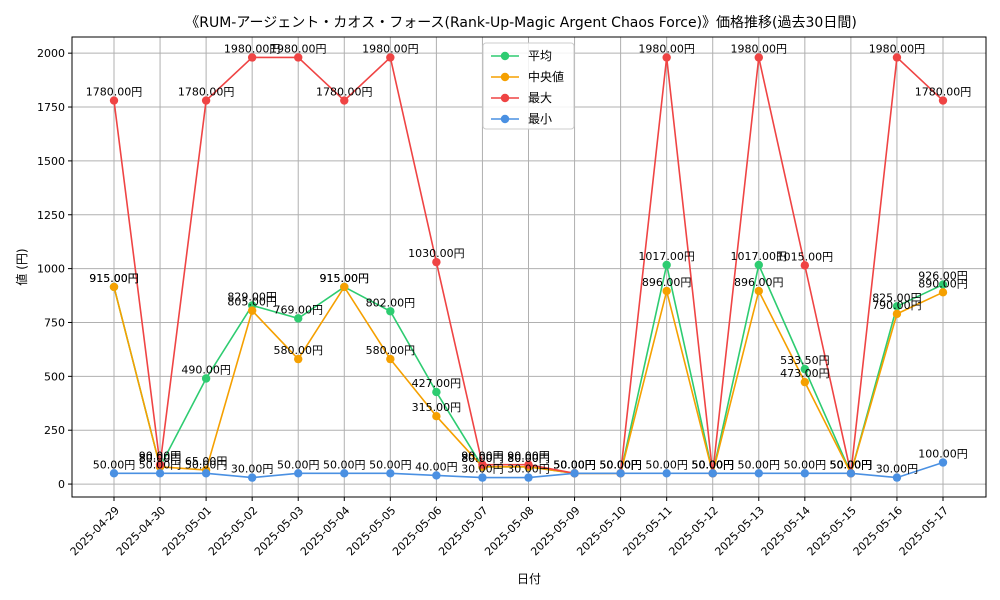  Describe the element at coordinates (51, 161) in the screenshot. I see `y-tick-label: 1500` at that location.